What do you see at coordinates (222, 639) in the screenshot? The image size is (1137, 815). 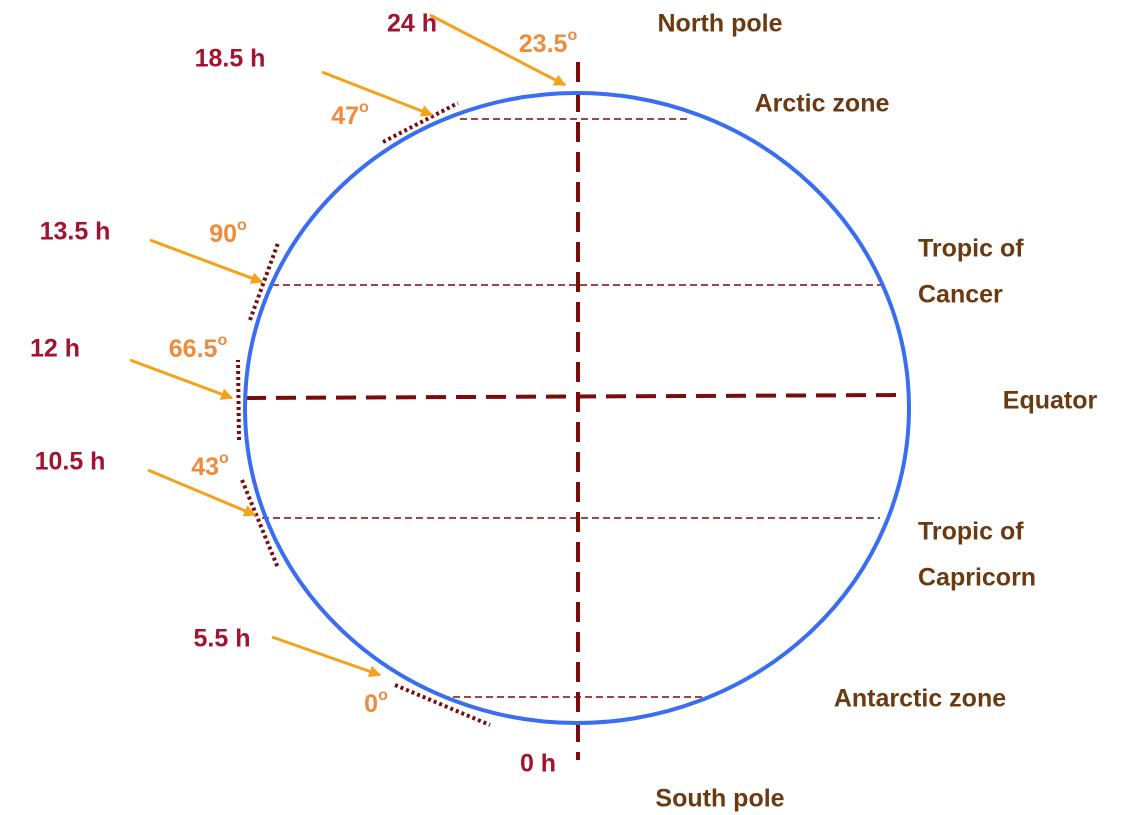 I see `hours-label: 5.5 h` at bounding box center [222, 639].